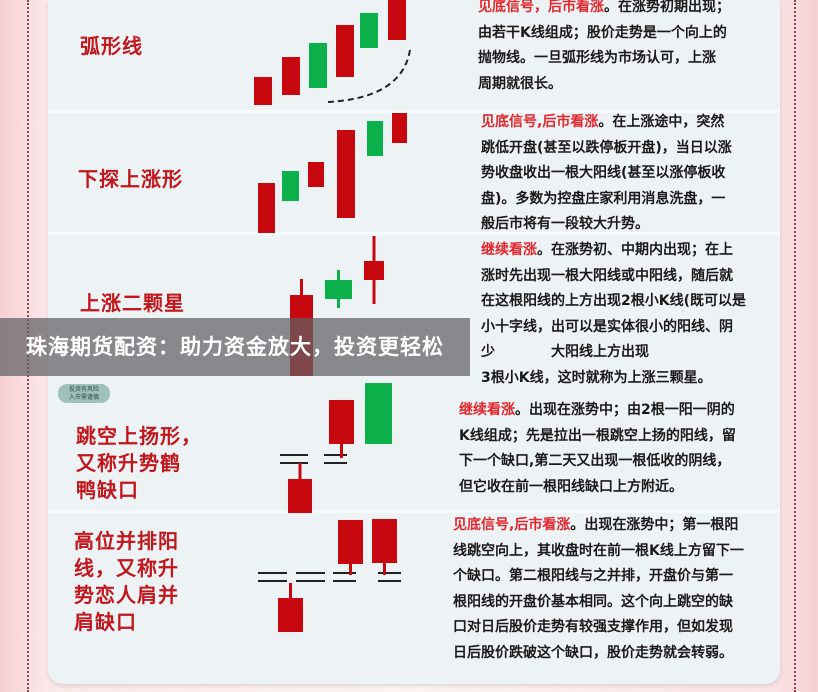 The width and height of the screenshot is (818, 692). I want to click on badge-line: 入市需谨慎, so click(83, 397).